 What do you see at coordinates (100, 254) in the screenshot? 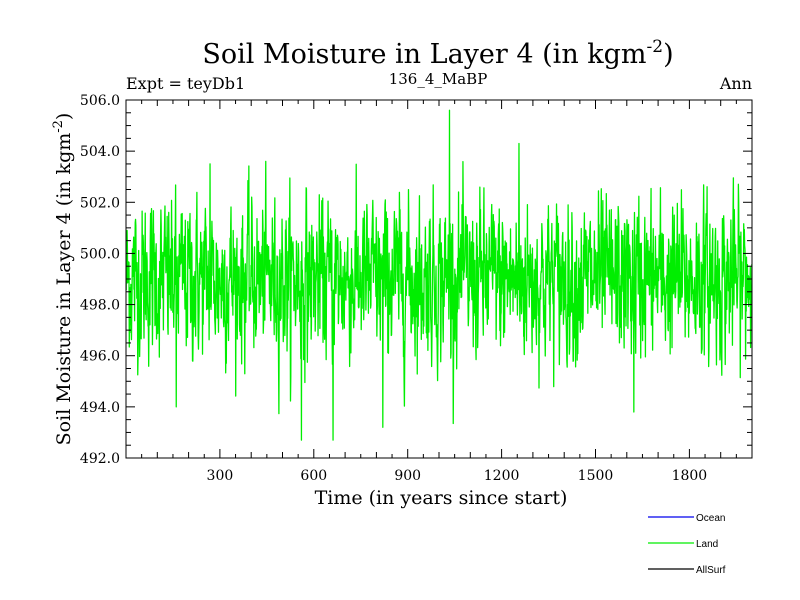
I see `y-tick-label: 500.0` at bounding box center [100, 254].